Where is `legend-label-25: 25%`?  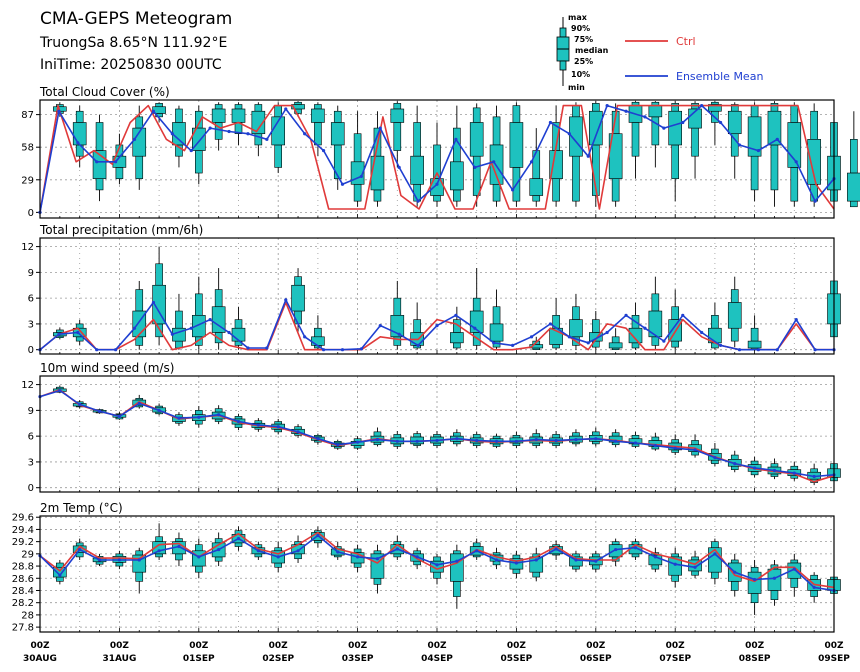
legend-label-25: 25% is located at coordinates (583, 61).